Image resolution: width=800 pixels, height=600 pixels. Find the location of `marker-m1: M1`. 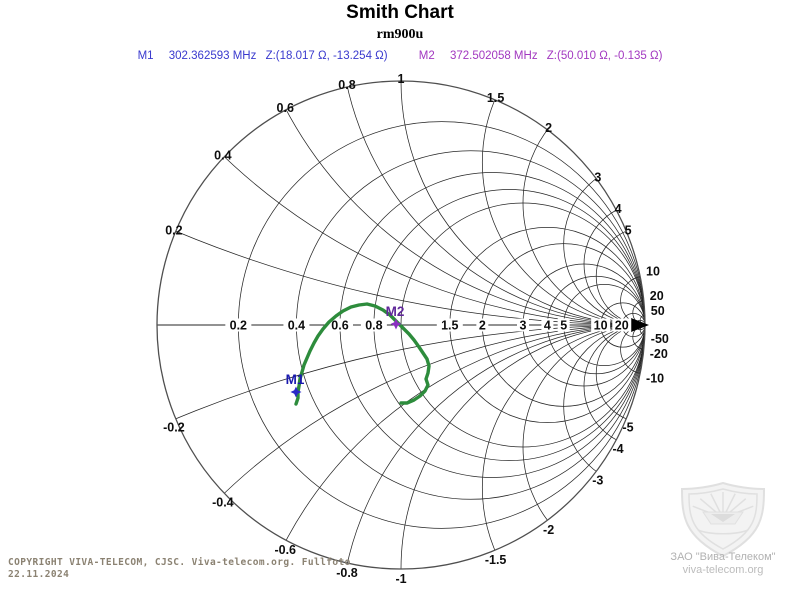

marker-m1: M1 is located at coordinates (295, 385).